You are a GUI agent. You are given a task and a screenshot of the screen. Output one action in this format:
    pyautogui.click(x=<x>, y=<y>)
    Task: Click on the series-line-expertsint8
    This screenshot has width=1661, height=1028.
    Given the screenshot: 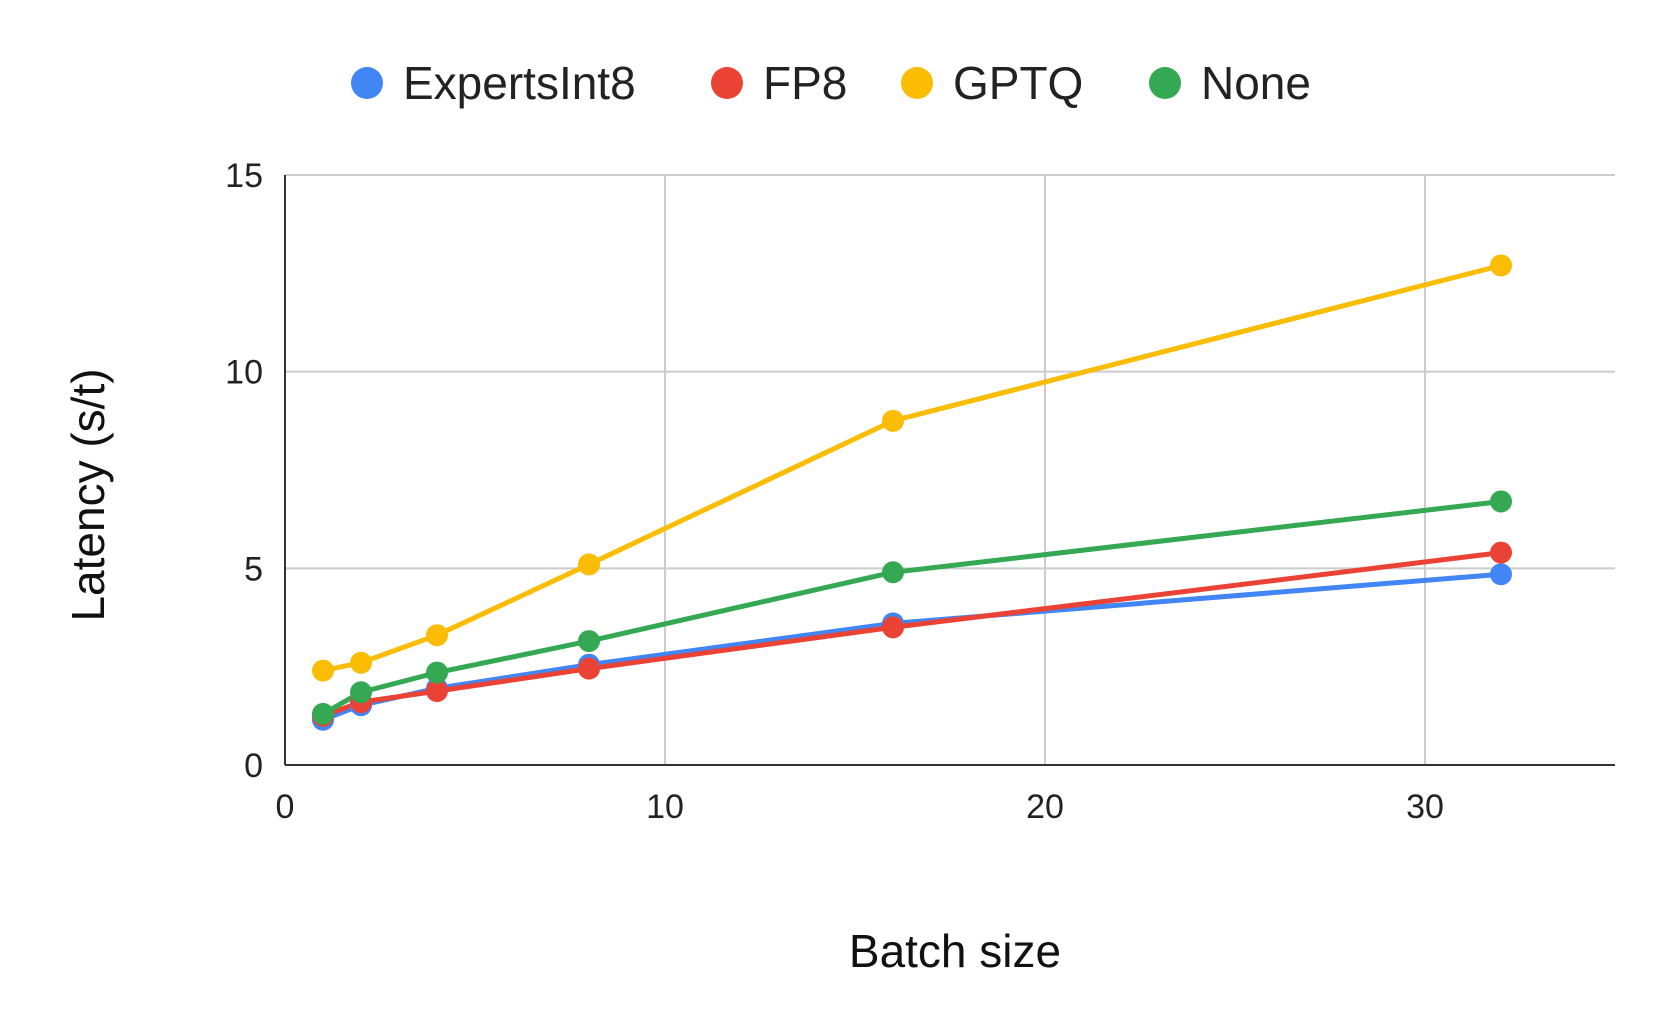 What is the action you would take?
    pyautogui.click(x=912, y=647)
    